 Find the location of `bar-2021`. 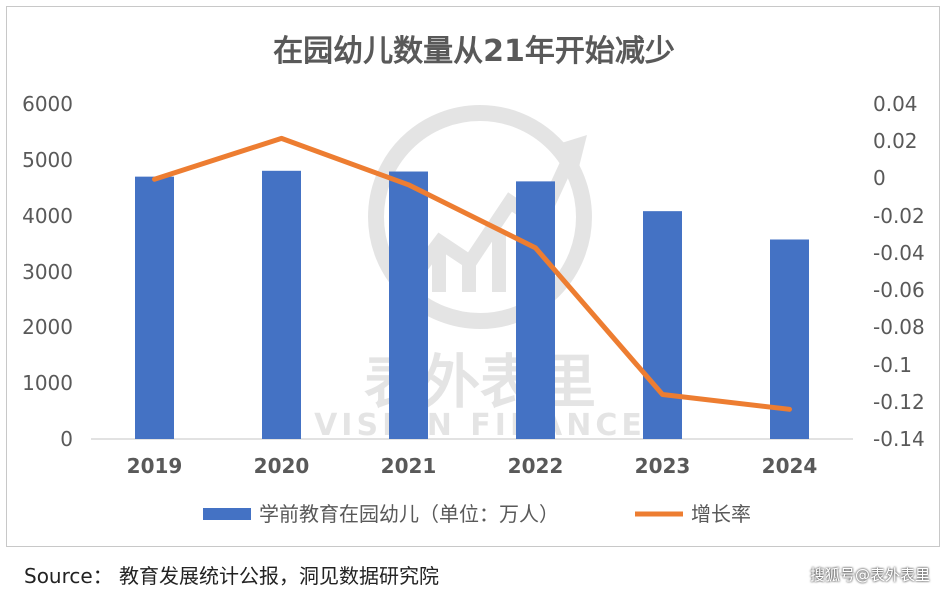

bar-2021 is located at coordinates (408, 305).